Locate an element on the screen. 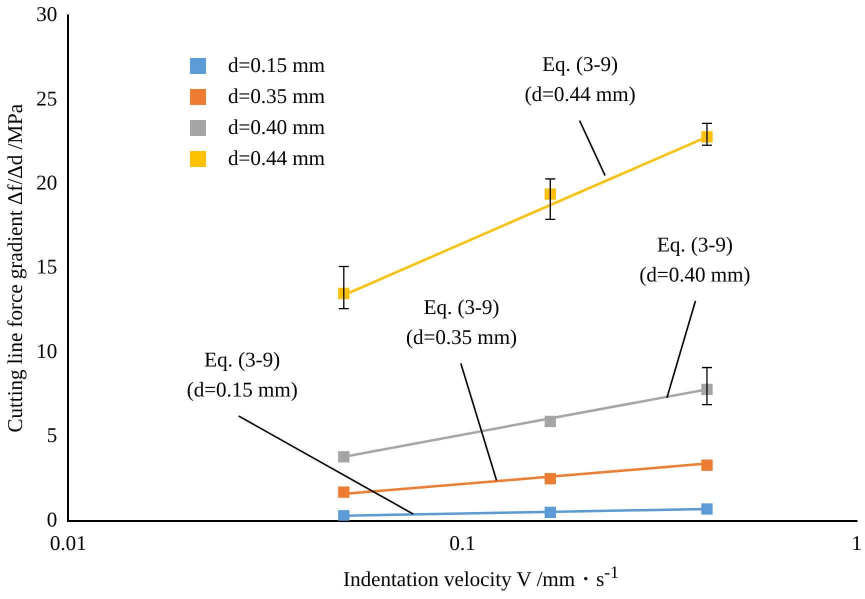  annotation: Eq. (3-9) (d=0.44 mm) is located at coordinates (580, 79).